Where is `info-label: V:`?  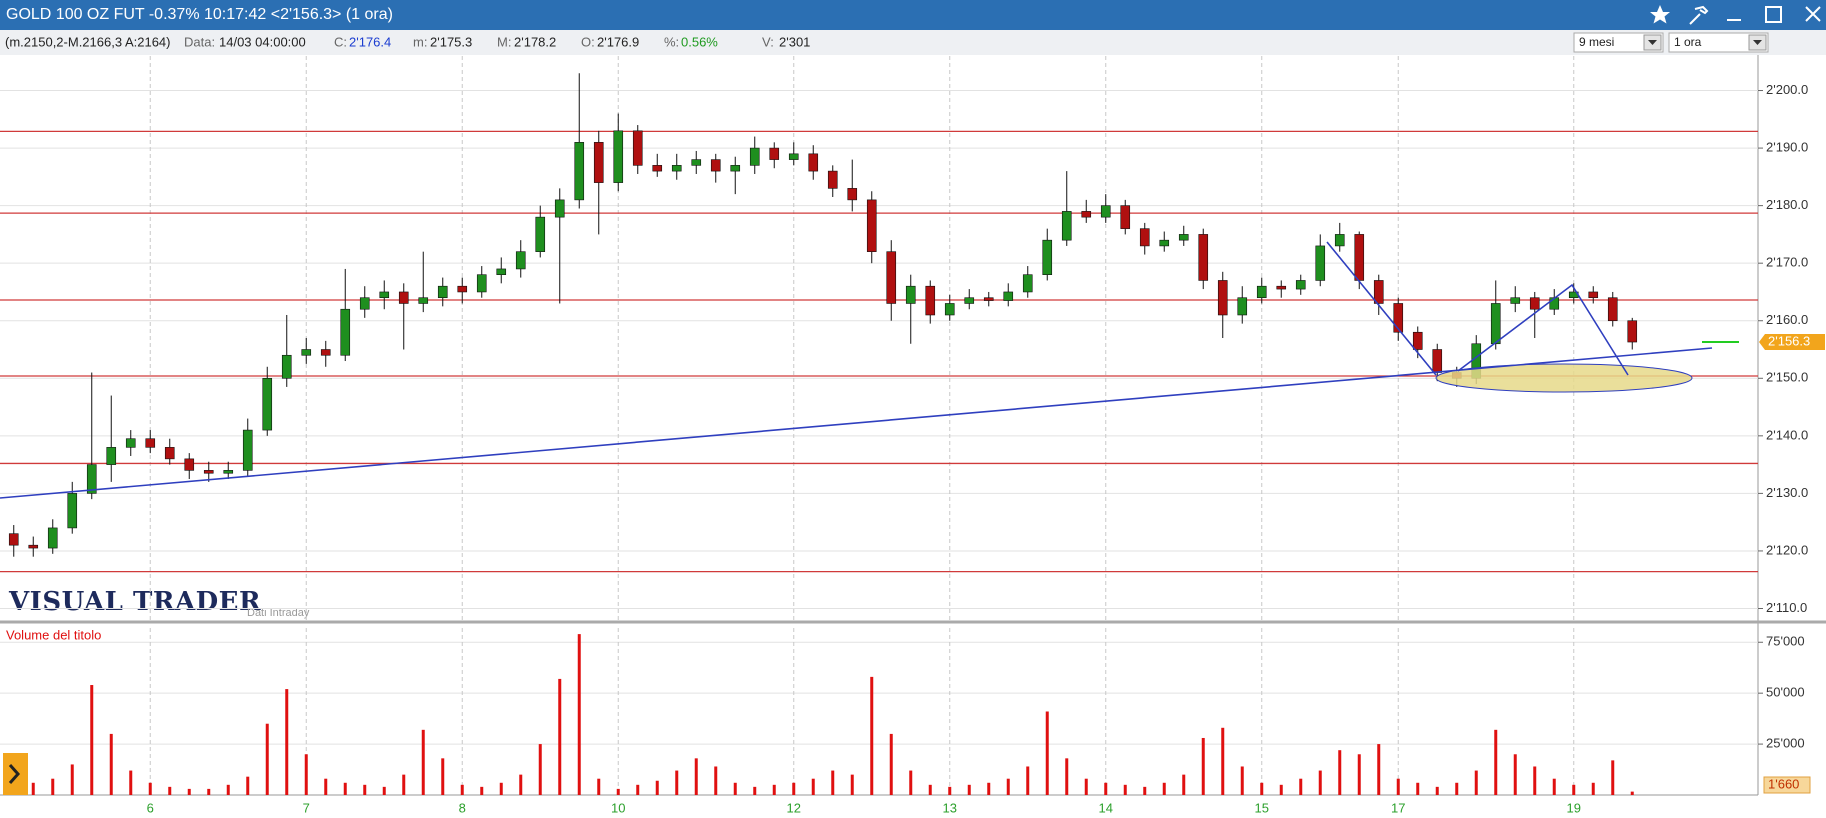 info-label: V: is located at coordinates (768, 41).